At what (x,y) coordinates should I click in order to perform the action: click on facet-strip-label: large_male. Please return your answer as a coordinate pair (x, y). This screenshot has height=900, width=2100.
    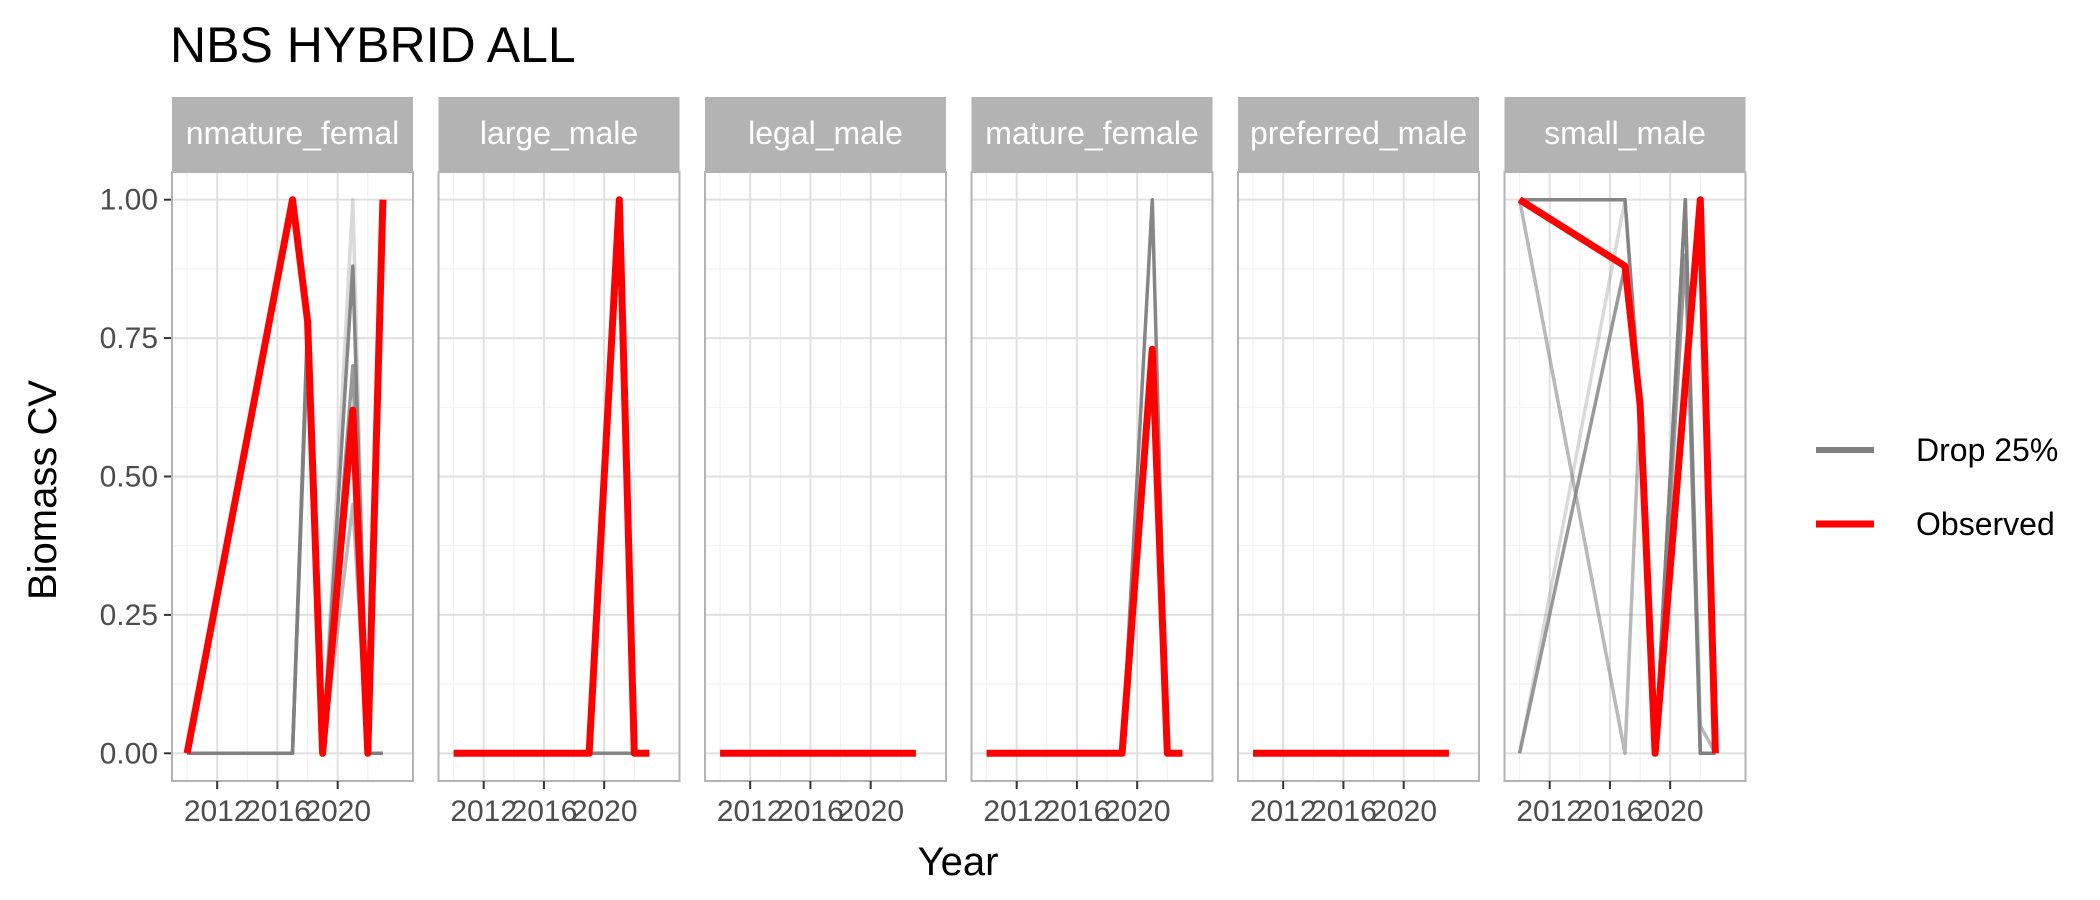
    Looking at the image, I should click on (559, 133).